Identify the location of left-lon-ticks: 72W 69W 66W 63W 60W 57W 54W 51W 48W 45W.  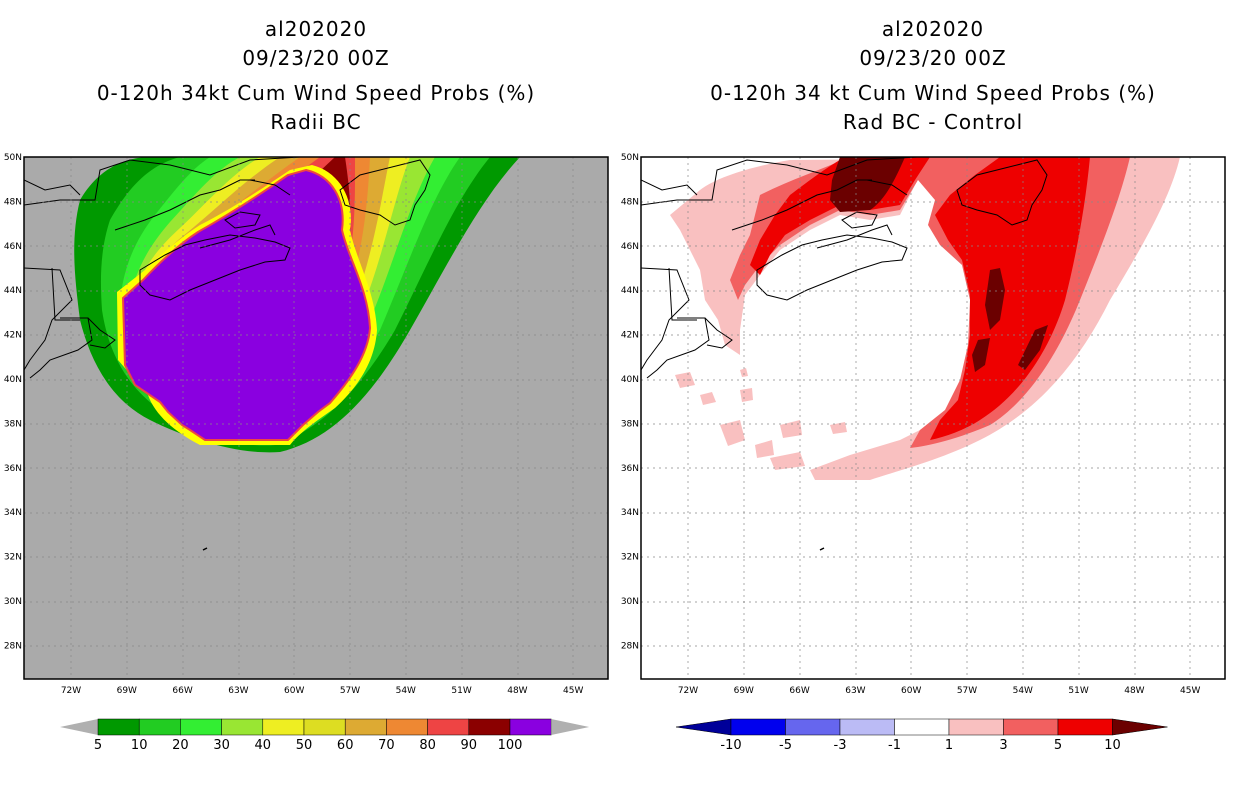
(322, 691).